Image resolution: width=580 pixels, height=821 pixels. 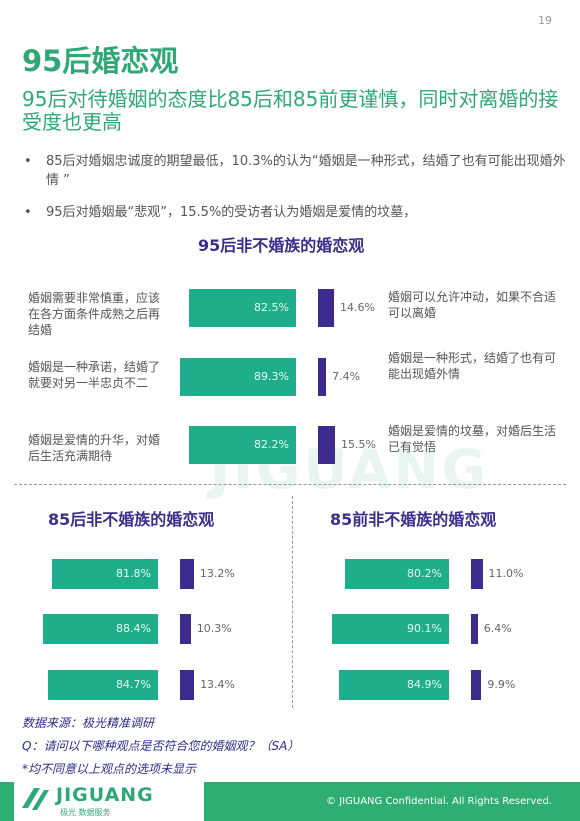 What do you see at coordinates (35, 799) in the screenshot?
I see `jiguang-logo-icon` at bounding box center [35, 799].